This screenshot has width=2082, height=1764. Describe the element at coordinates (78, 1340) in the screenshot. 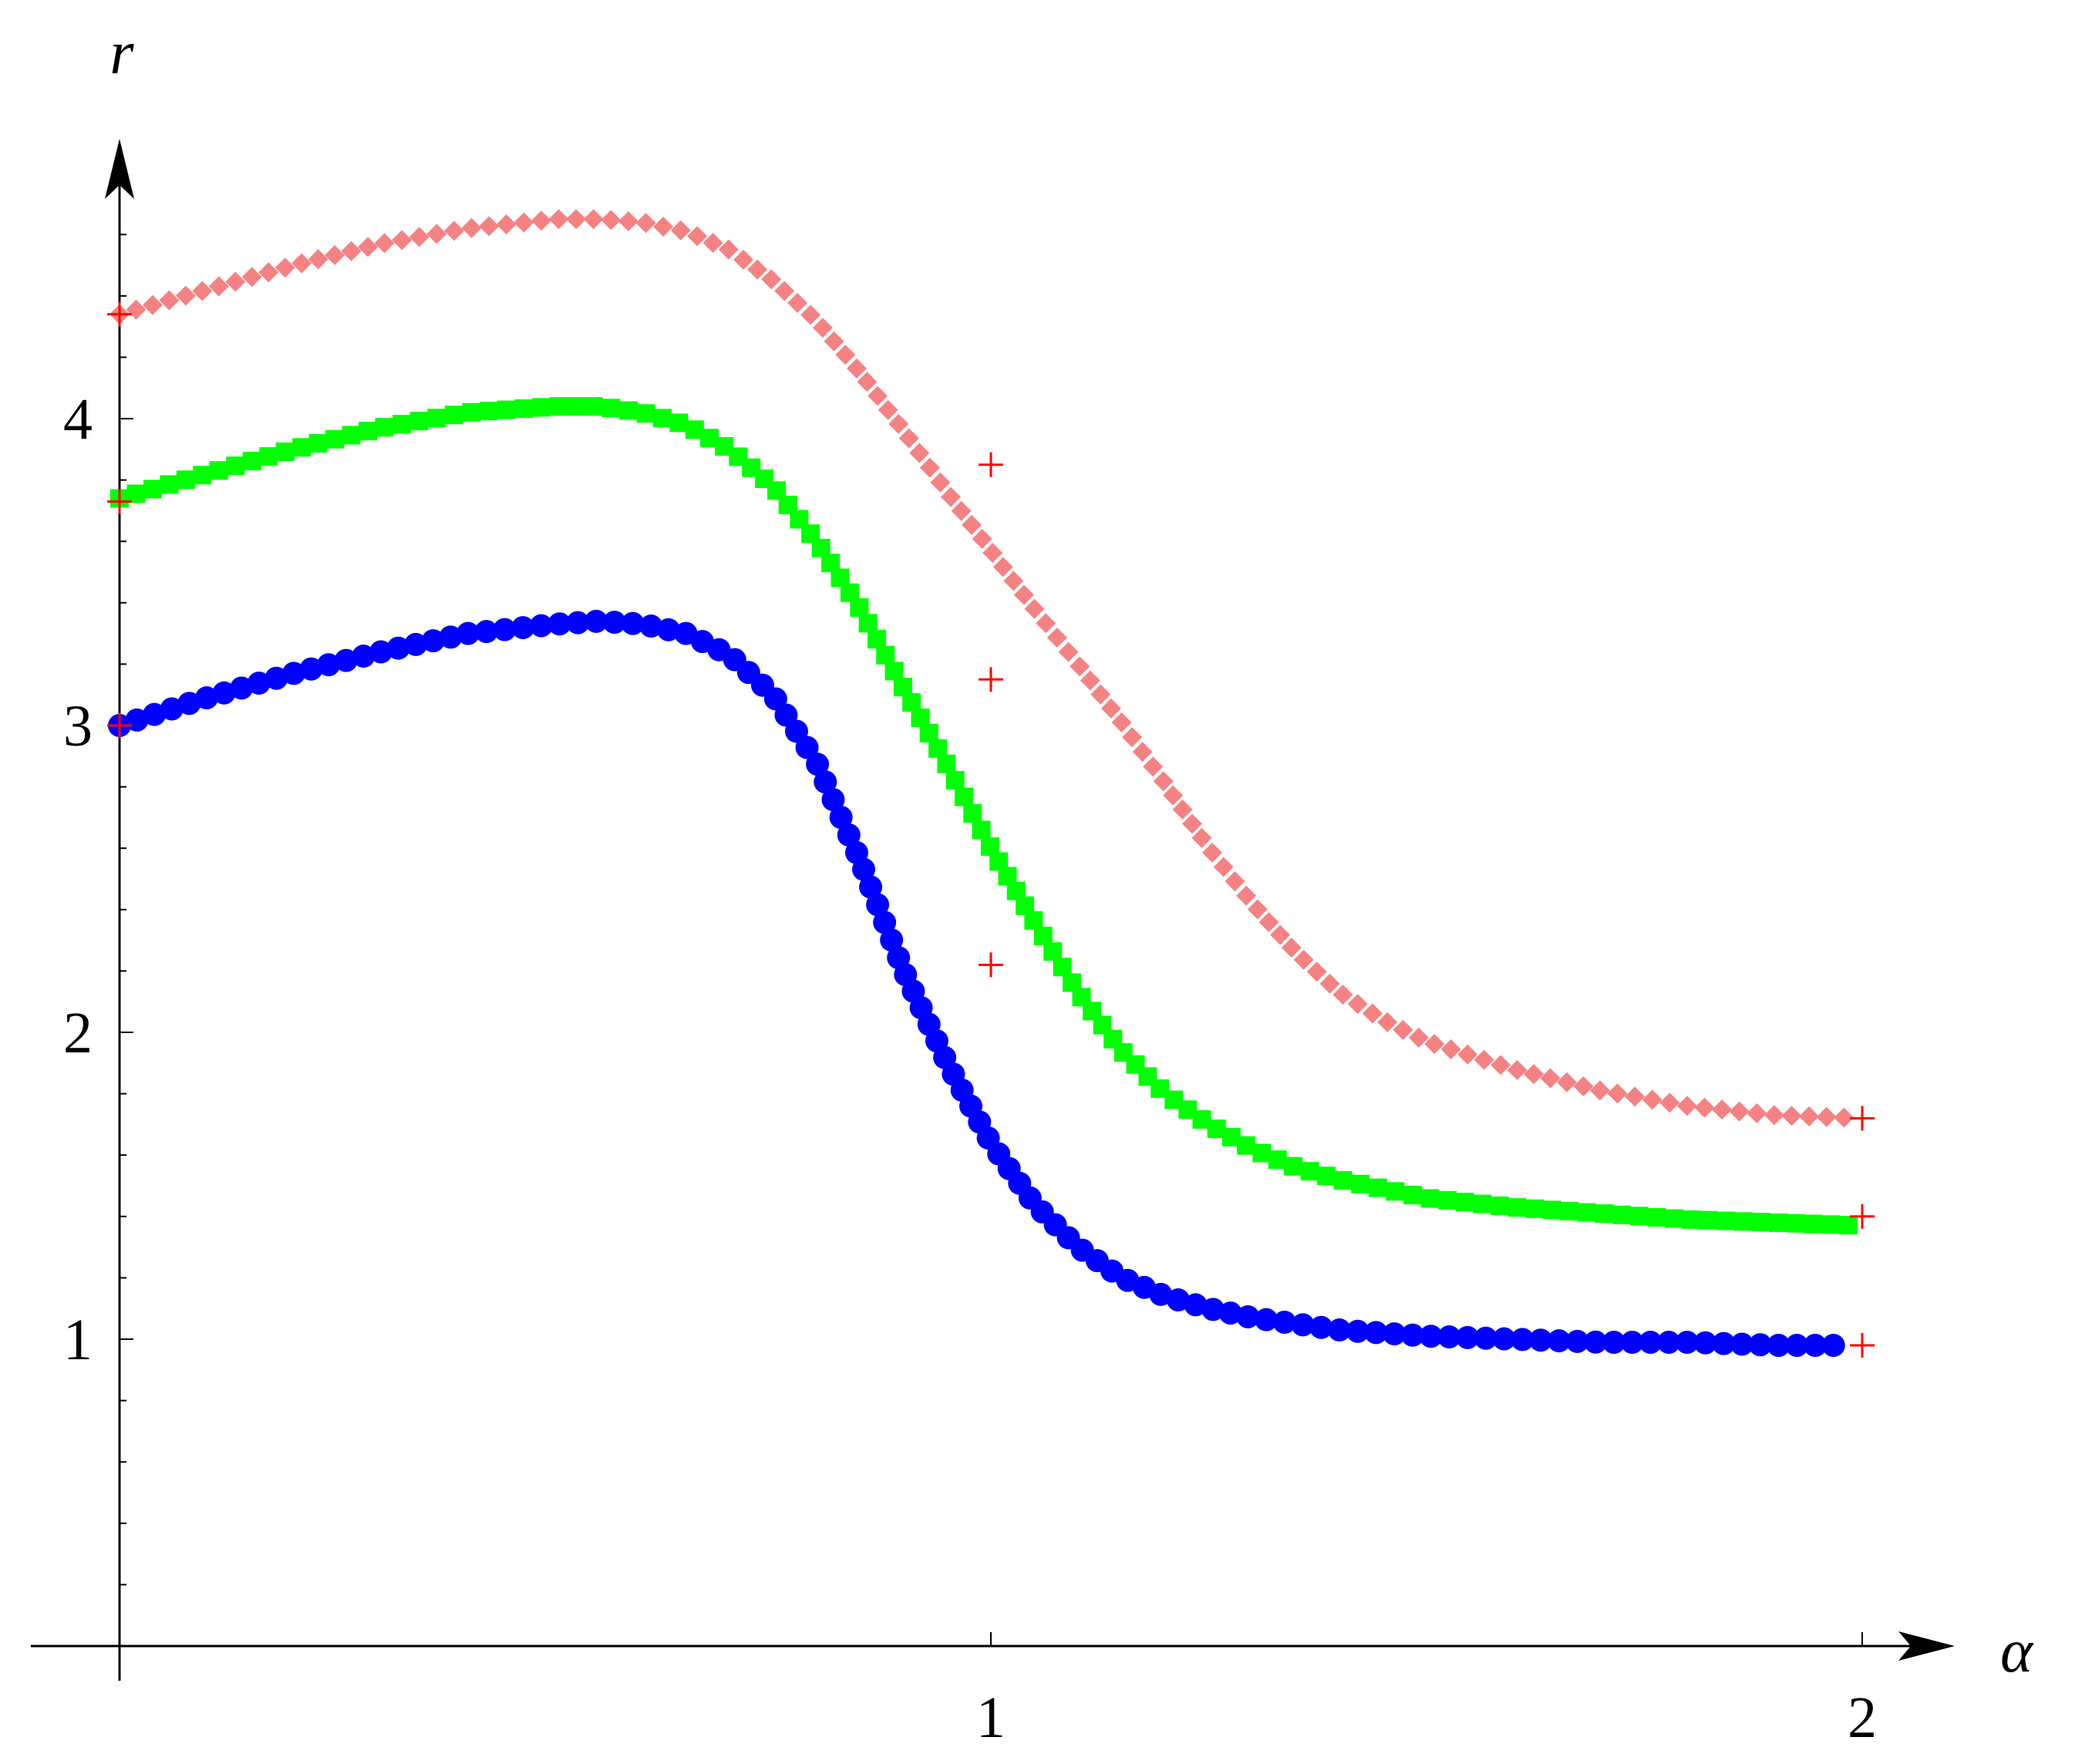

I see `y-tick-label: 1` at that location.